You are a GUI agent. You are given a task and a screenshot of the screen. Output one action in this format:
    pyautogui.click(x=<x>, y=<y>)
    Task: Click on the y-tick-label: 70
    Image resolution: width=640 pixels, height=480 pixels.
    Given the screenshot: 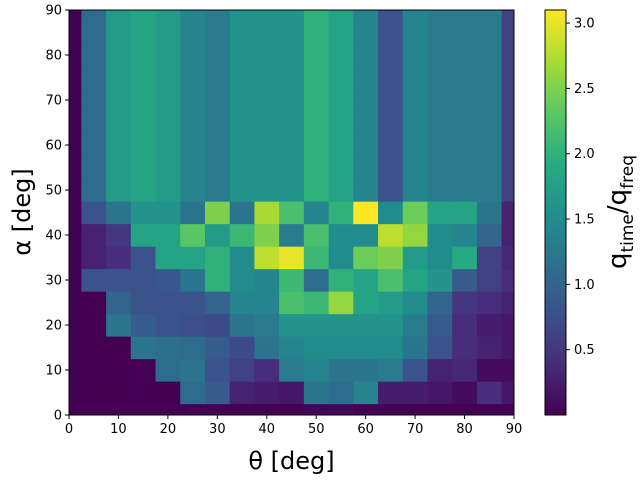 What is the action you would take?
    pyautogui.click(x=53, y=101)
    